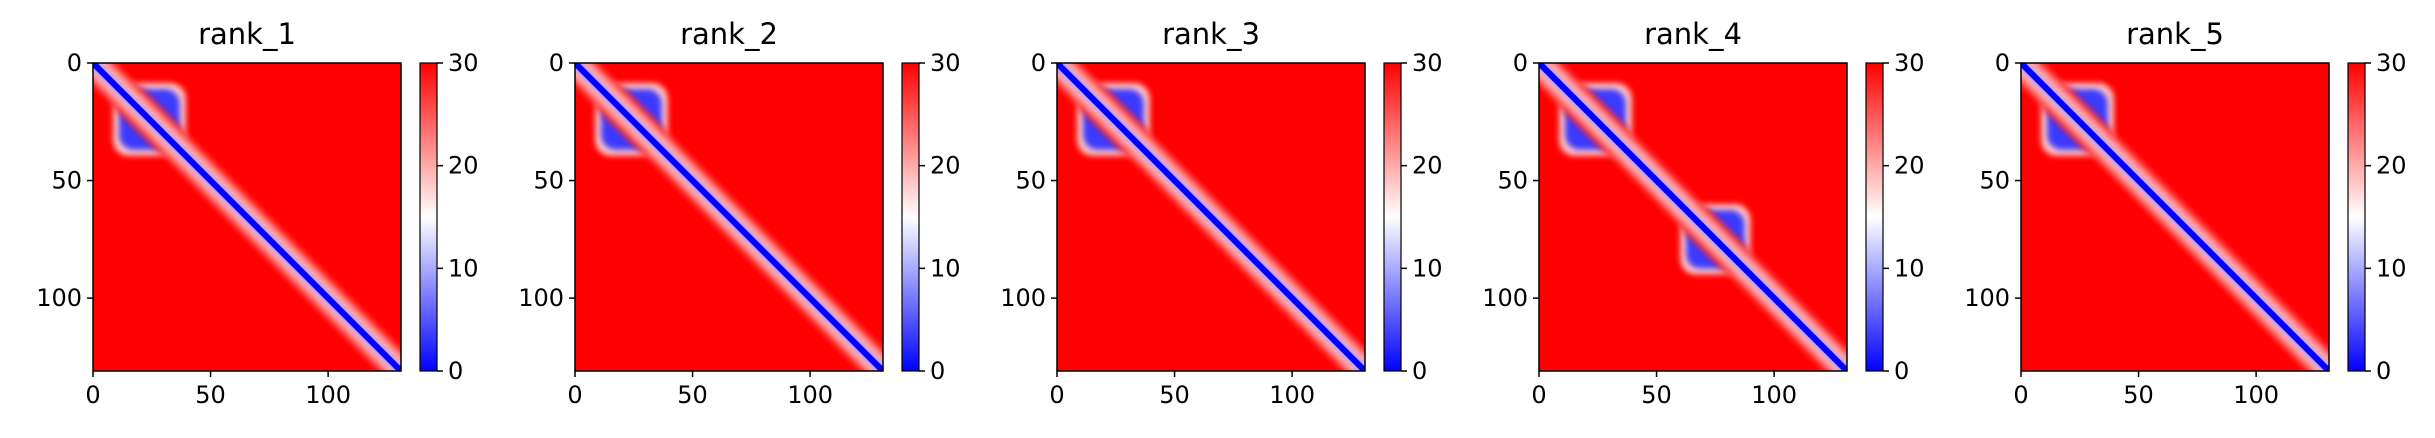 This screenshot has width=2435, height=438. I want to click on panel-title: rank_1, so click(247, 34).